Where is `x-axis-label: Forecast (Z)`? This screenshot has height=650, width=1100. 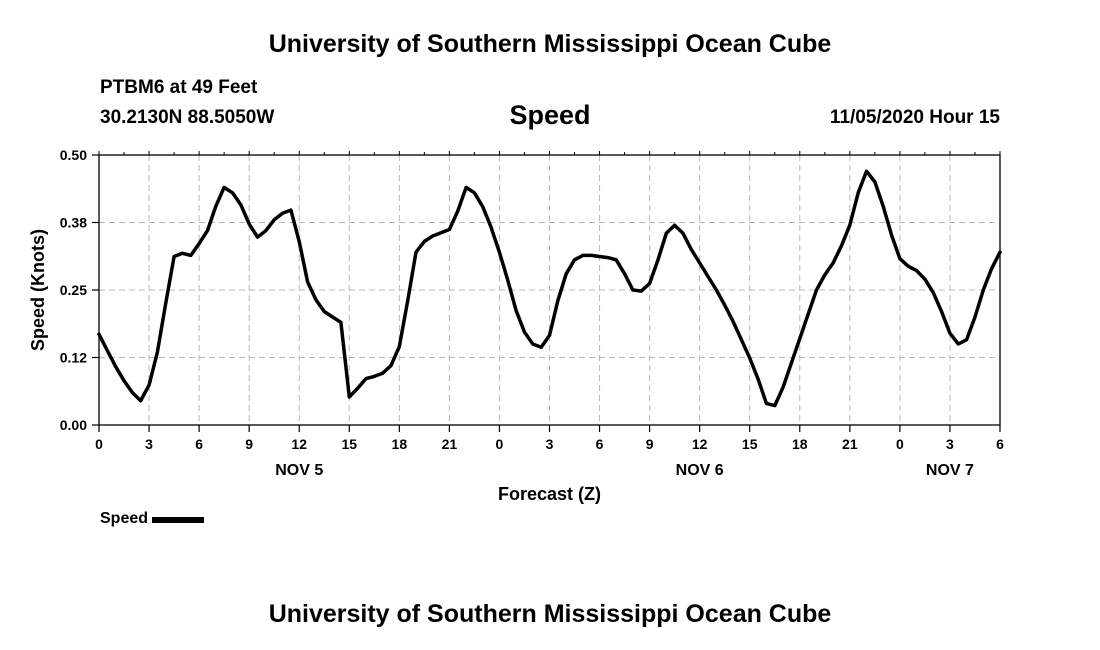
x-axis-label: Forecast (Z) is located at coordinates (549, 494).